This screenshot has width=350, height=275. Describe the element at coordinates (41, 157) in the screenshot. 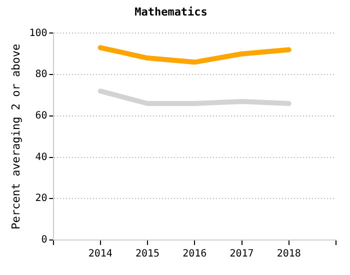

I see `y-tick-label: 40` at that location.